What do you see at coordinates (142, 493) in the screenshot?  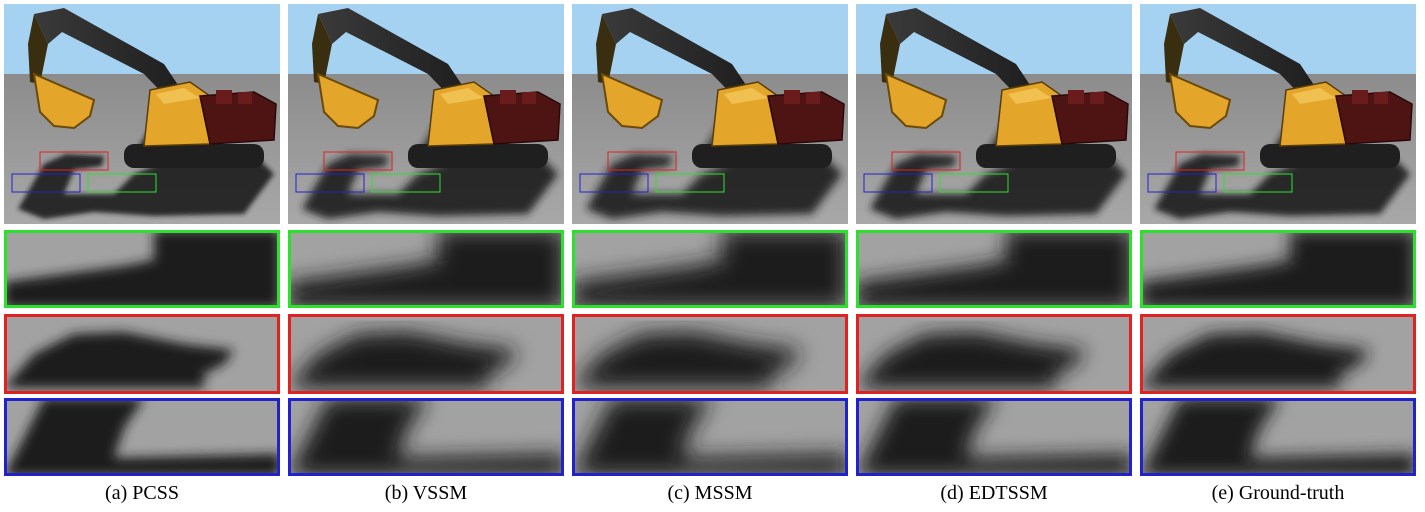 I see `panel-caption: (a) PCSS` at bounding box center [142, 493].